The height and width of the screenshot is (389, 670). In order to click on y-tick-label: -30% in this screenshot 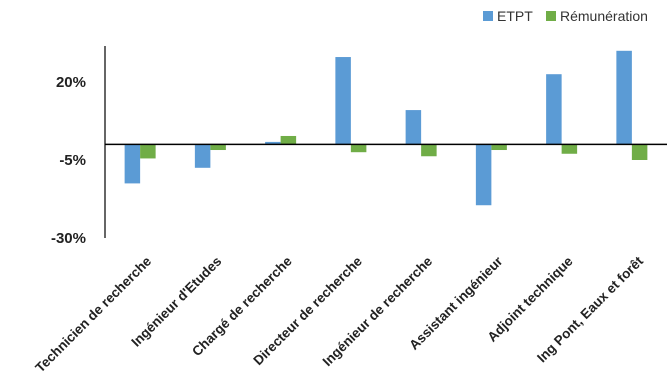, I will do `click(68, 238)`.